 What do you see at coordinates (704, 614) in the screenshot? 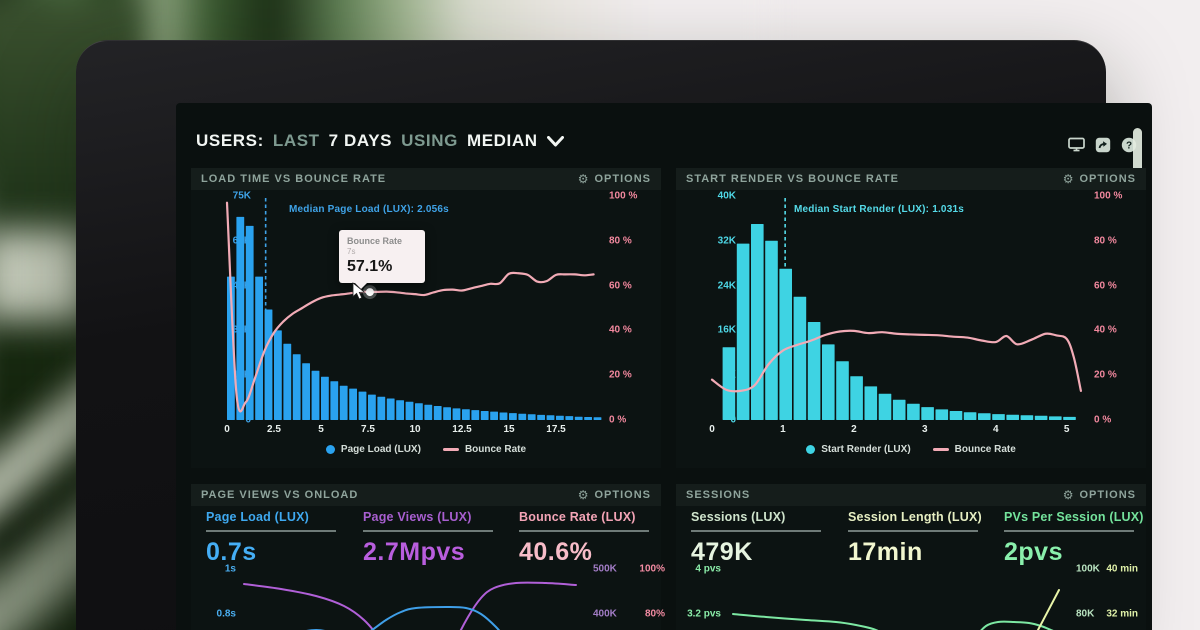
I see `y-axis-label: 3.2 pvs` at bounding box center [704, 614].